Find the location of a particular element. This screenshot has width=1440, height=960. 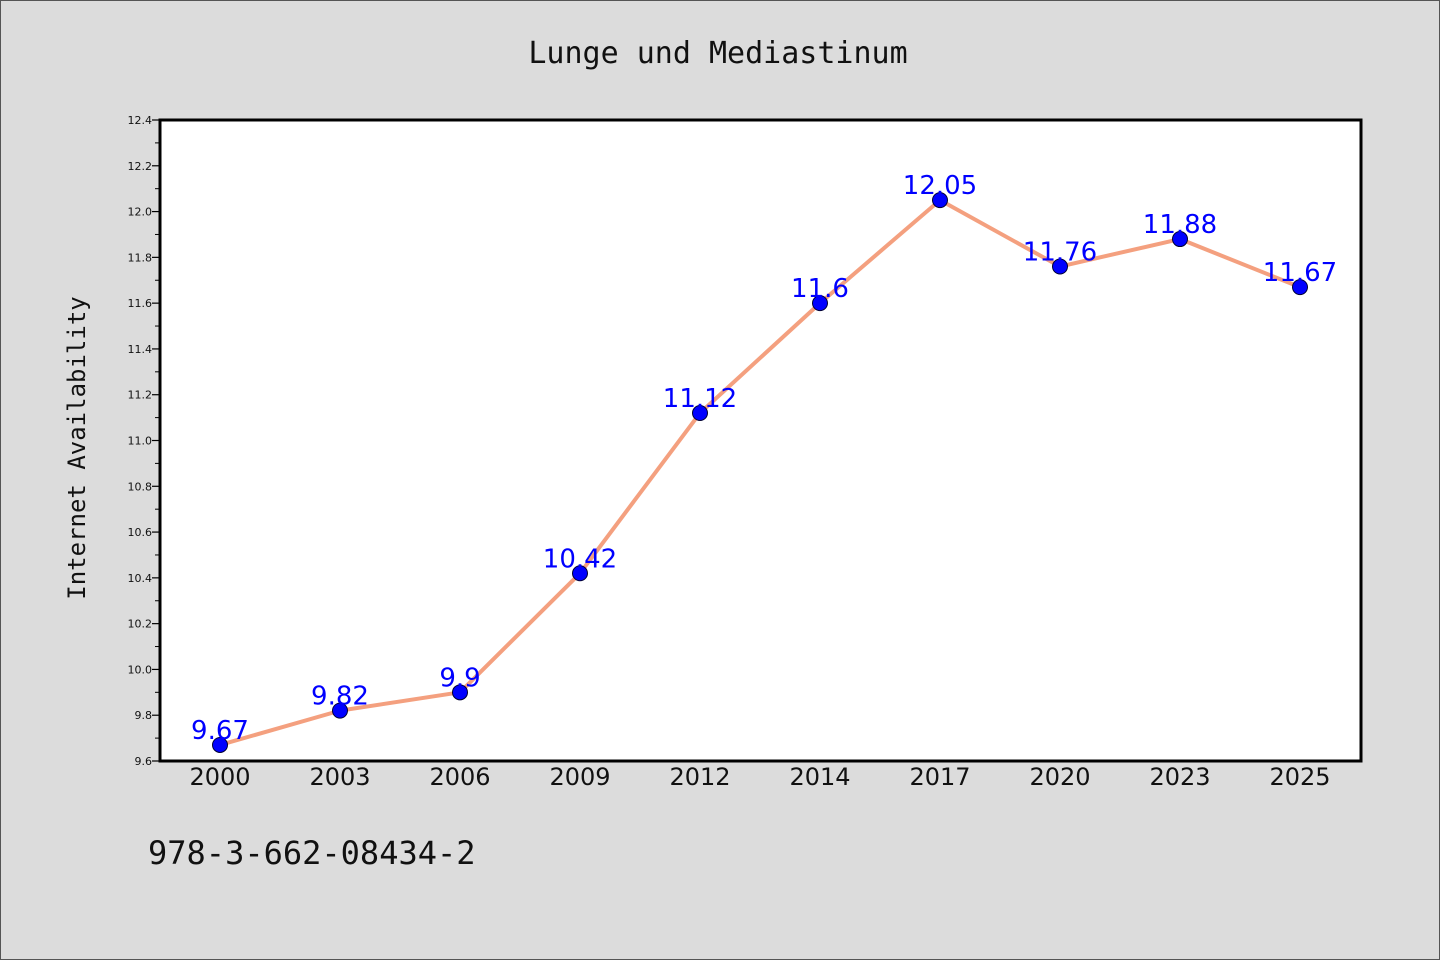

y-tick-label: 12.0 is located at coordinates (140, 212).